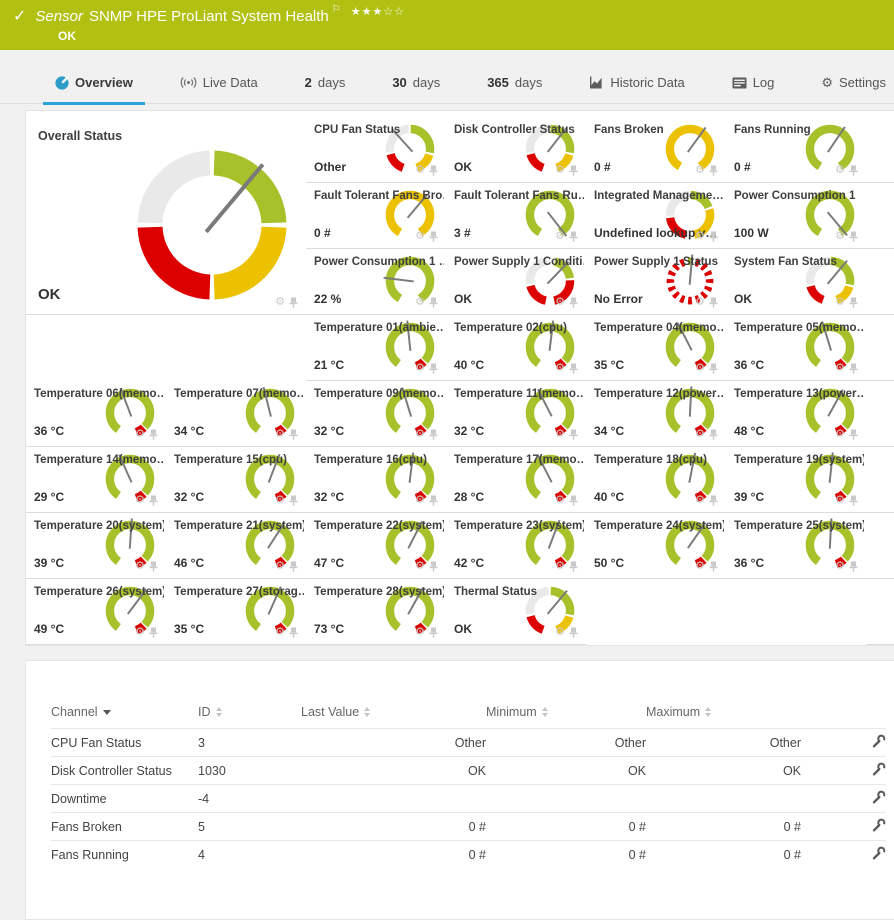 The image size is (894, 920). I want to click on column-header-channel: Channel, so click(124, 717).